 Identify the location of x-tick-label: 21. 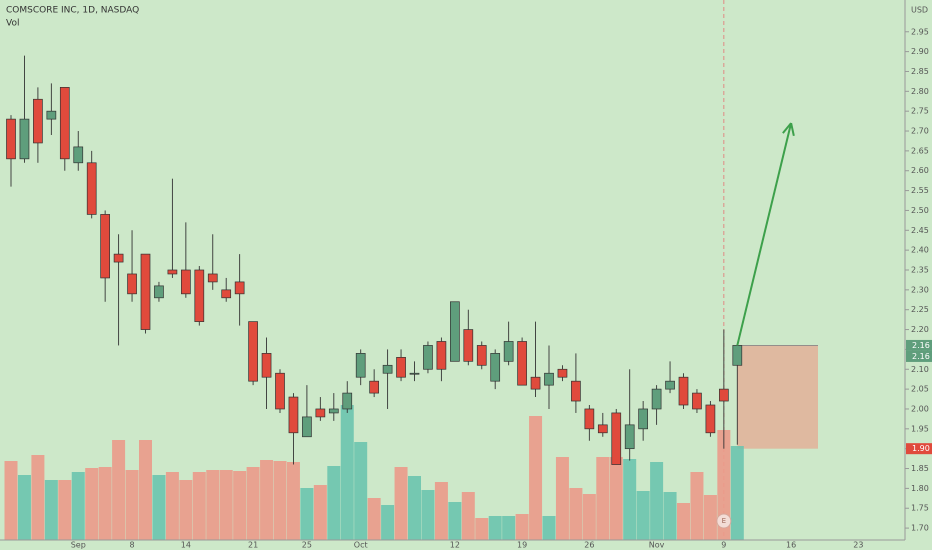
(253, 545).